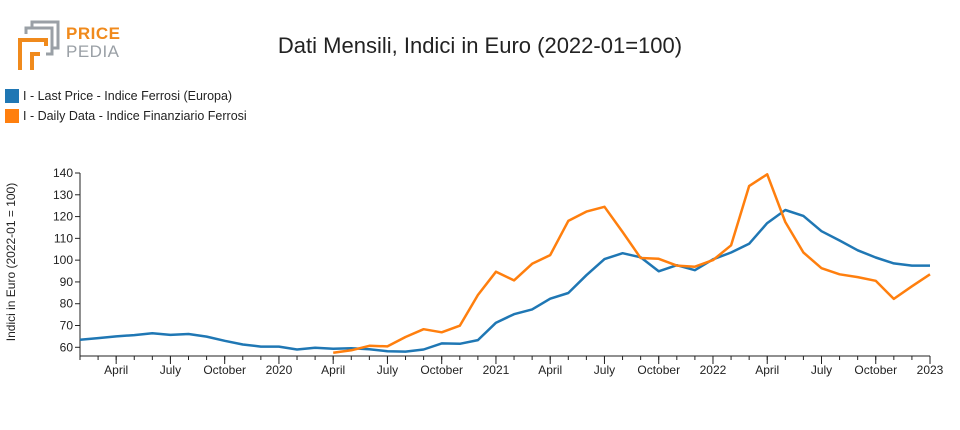  What do you see at coordinates (63, 195) in the screenshot?
I see `y-tick-label: 130` at bounding box center [63, 195].